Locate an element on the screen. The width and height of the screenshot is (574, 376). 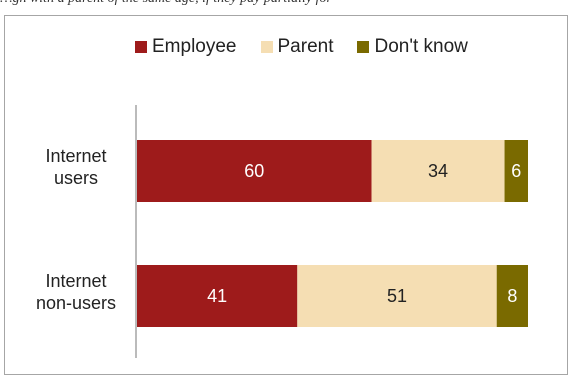
legend-label: Employee is located at coordinates (194, 46).